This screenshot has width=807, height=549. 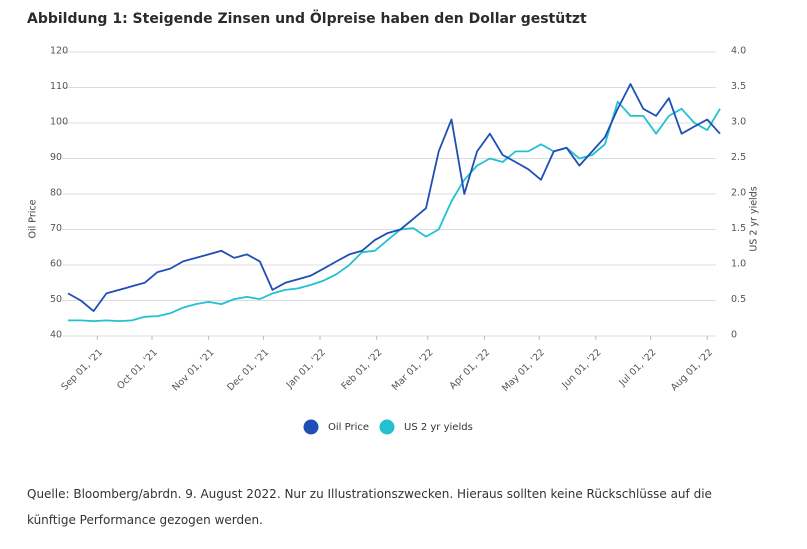 What do you see at coordinates (82, 370) in the screenshot?
I see `x-tick-label: Sep 01, '21` at bounding box center [82, 370].